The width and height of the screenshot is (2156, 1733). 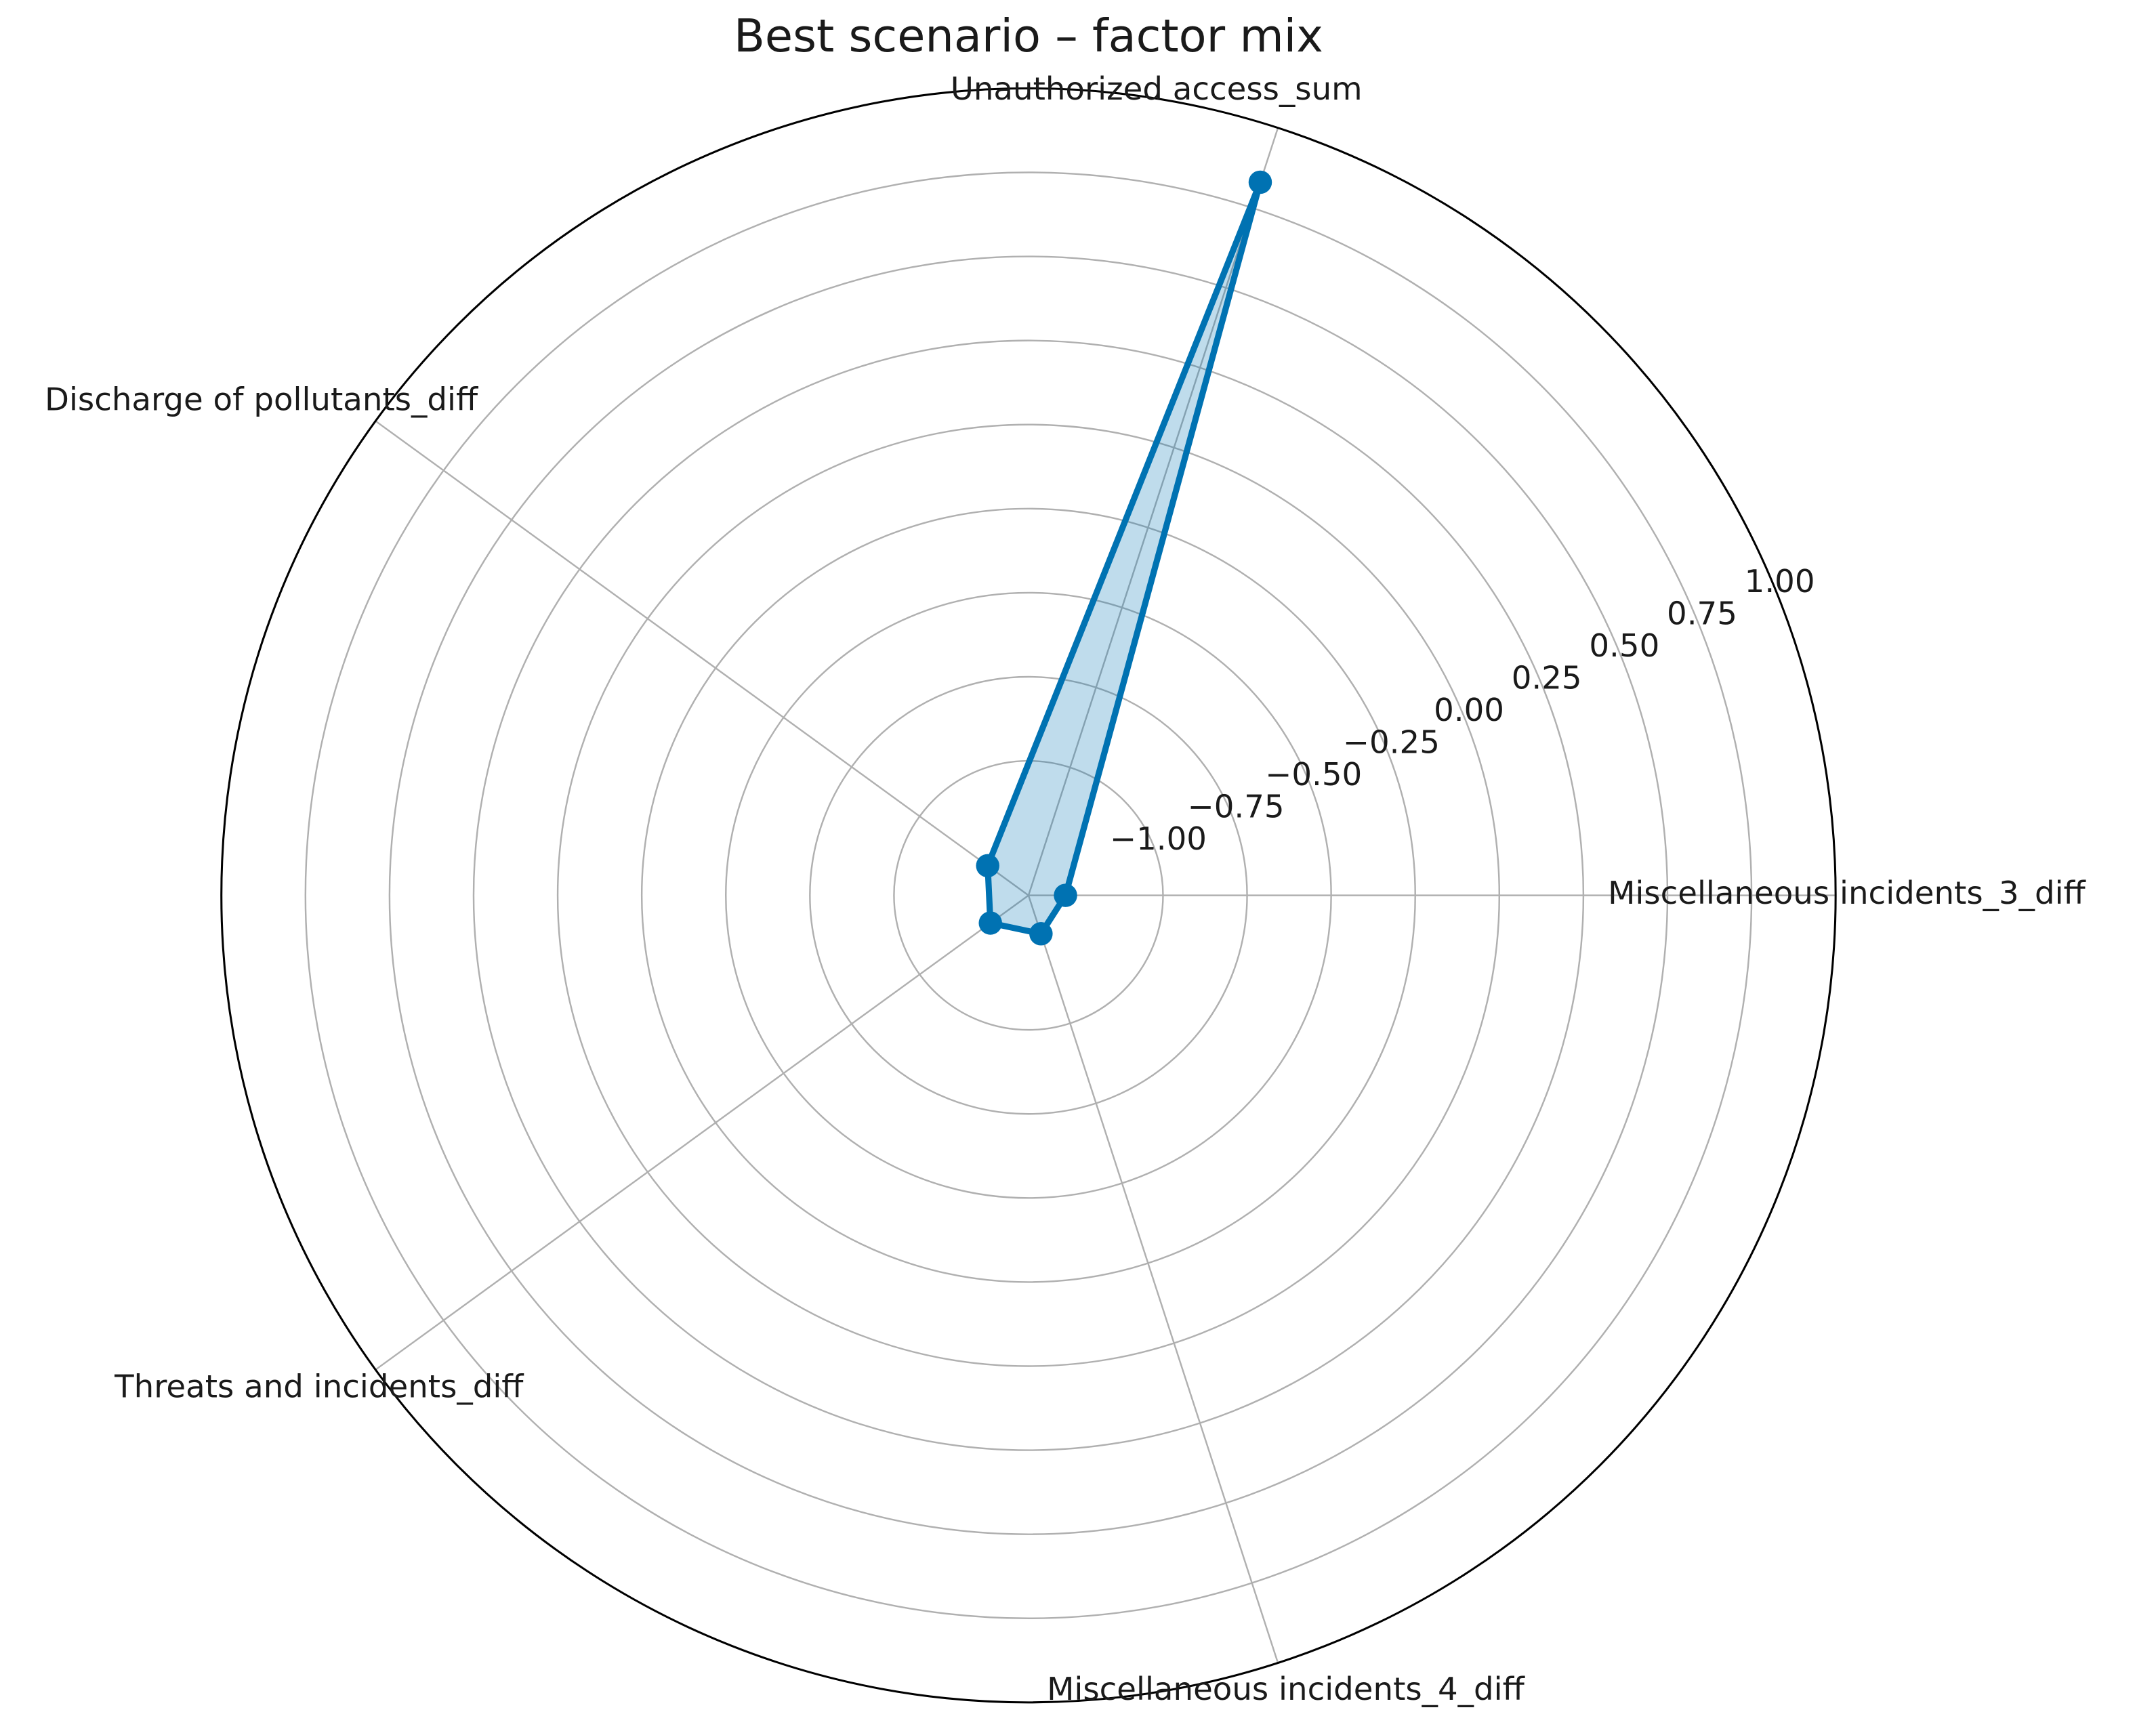 What do you see at coordinates (1624, 646) in the screenshot?
I see `r-tick-label: 0.50` at bounding box center [1624, 646].